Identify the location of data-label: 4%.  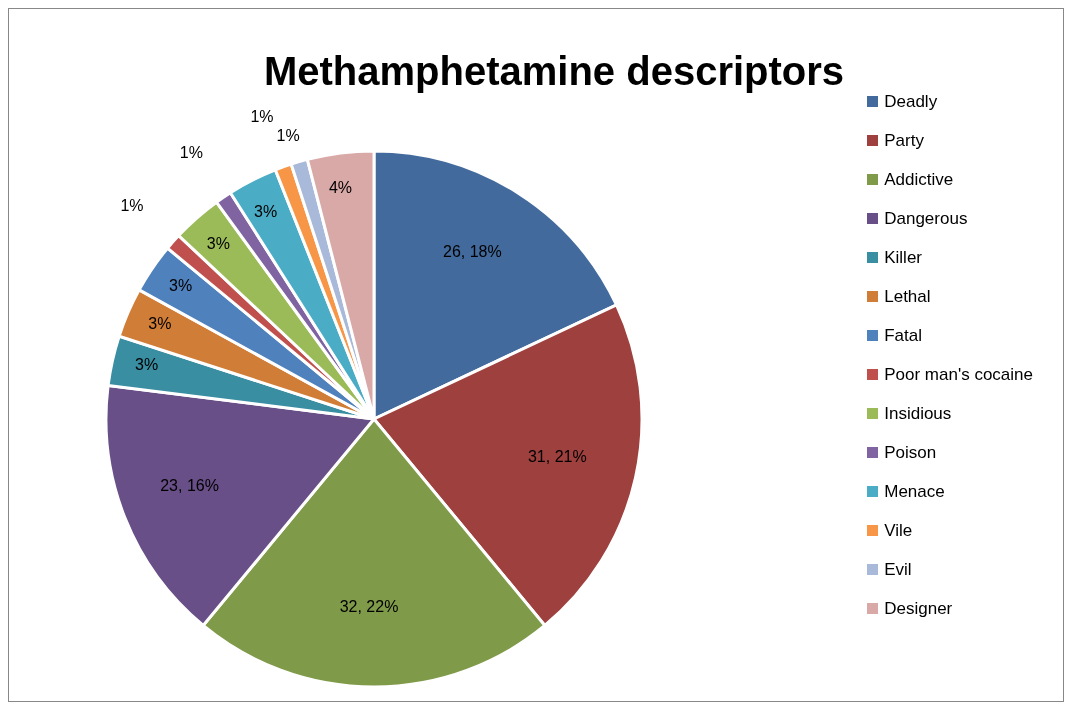
(340, 188).